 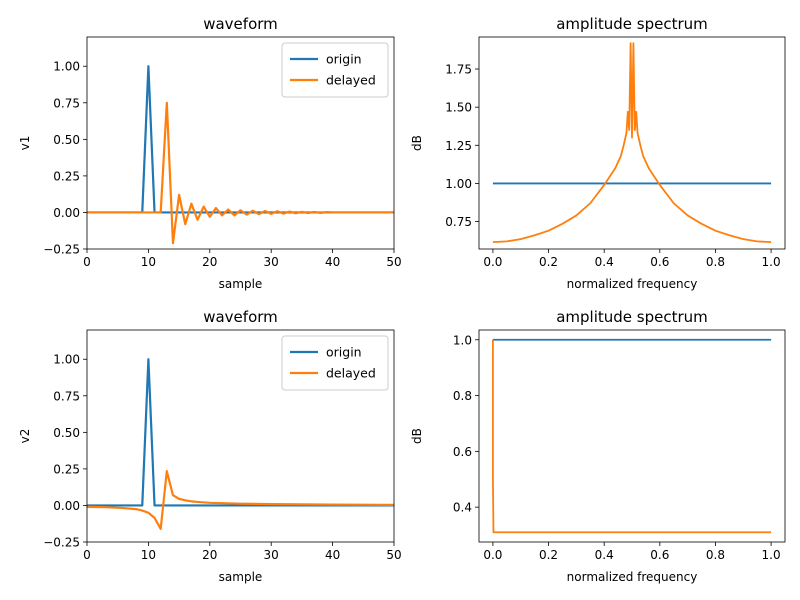 I want to click on y-tick-label: 0.8, so click(x=462, y=396).